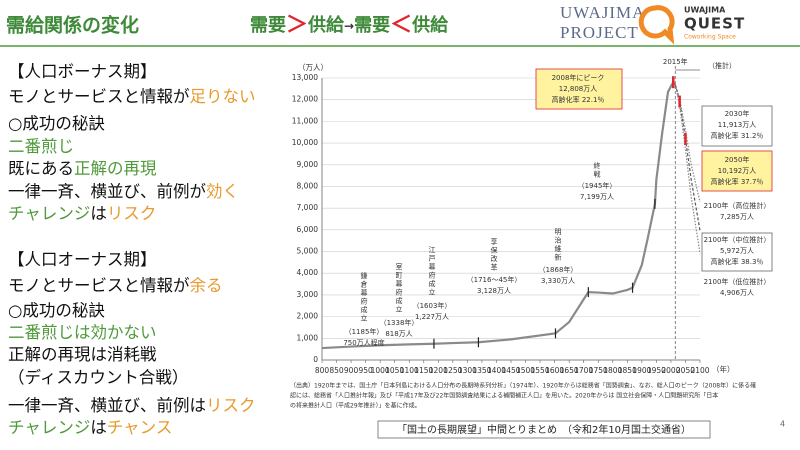 Image resolution: width=800 pixels, height=450 pixels. What do you see at coordinates (737, 251) in the screenshot?
I see `annotation: 5,972万人` at bounding box center [737, 251].